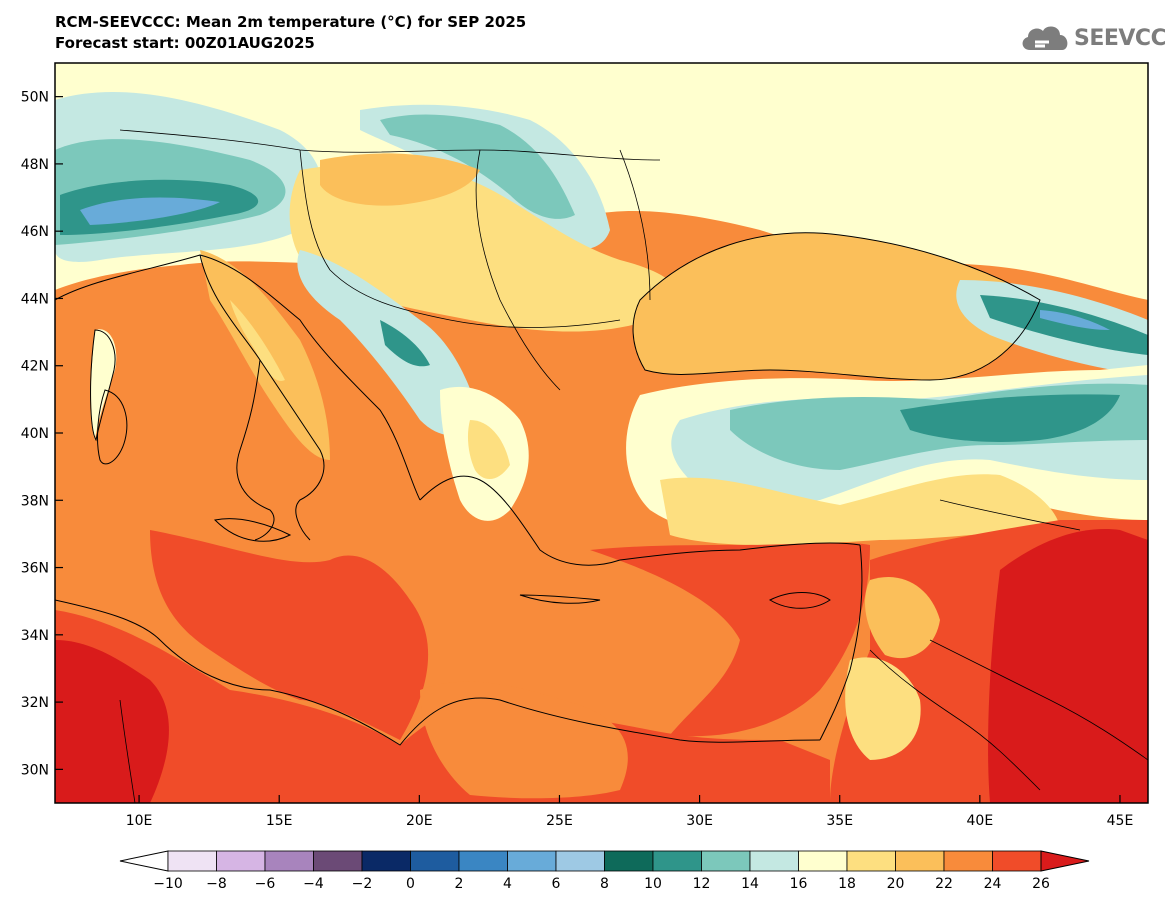  What do you see at coordinates (1075, 320) in the screenshot?
I see `field-caucasus-blue` at bounding box center [1075, 320].